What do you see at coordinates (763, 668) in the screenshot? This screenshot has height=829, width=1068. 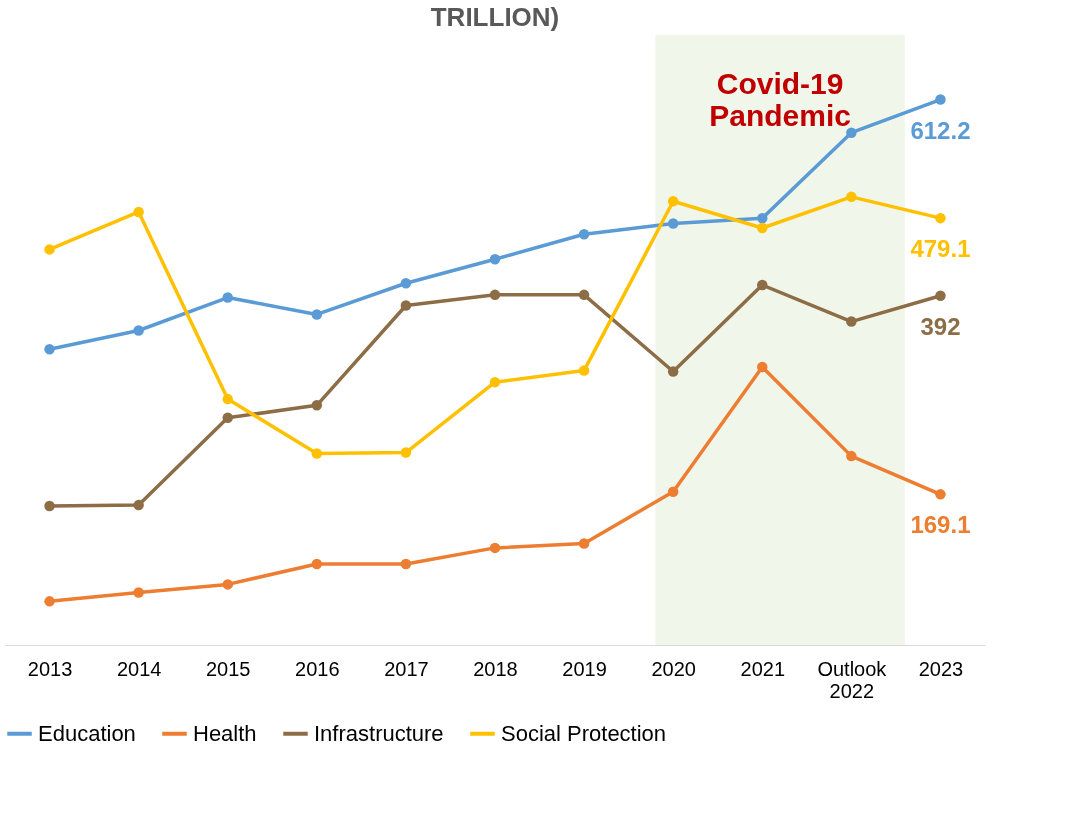 I see `x-tick-label: 2021` at bounding box center [763, 668].